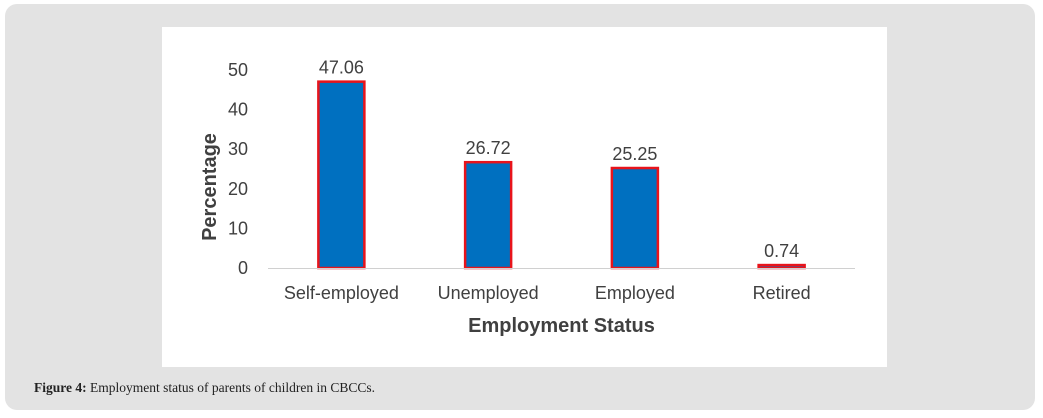 The image size is (1043, 418). Describe the element at coordinates (782, 293) in the screenshot. I see `x-category-label: Retired` at that location.